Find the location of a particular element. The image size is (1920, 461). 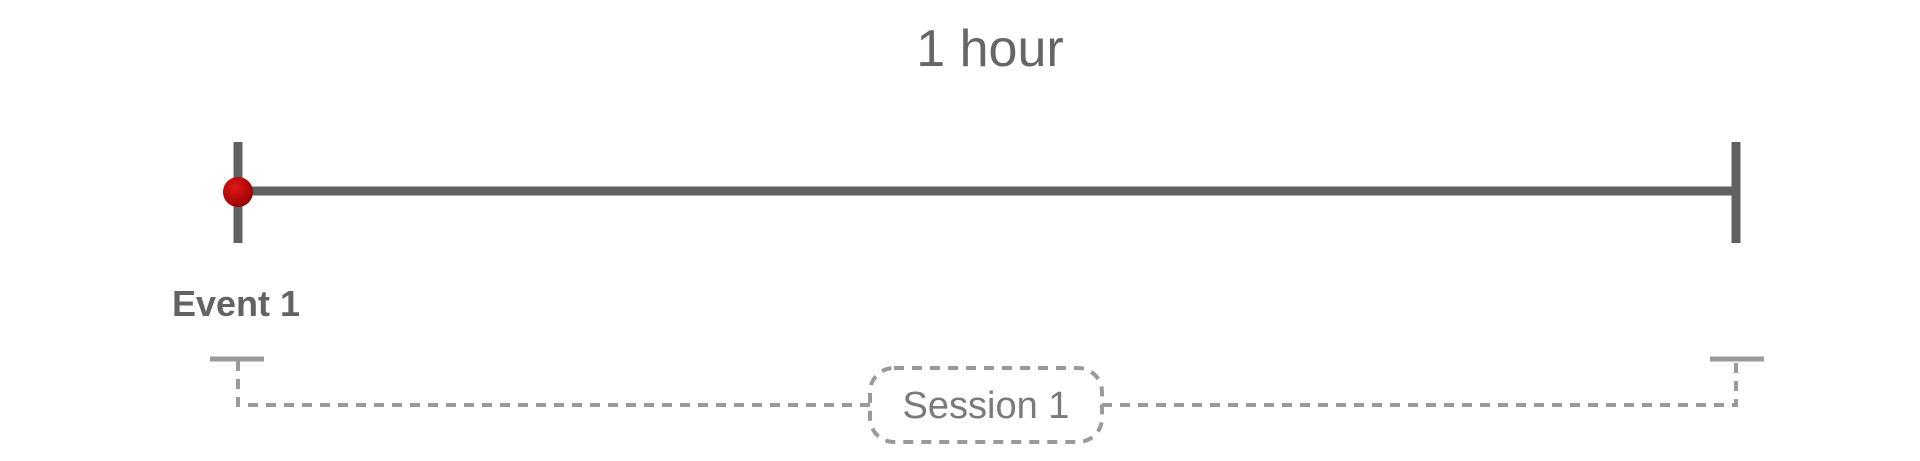

event-marker is located at coordinates (238, 192).